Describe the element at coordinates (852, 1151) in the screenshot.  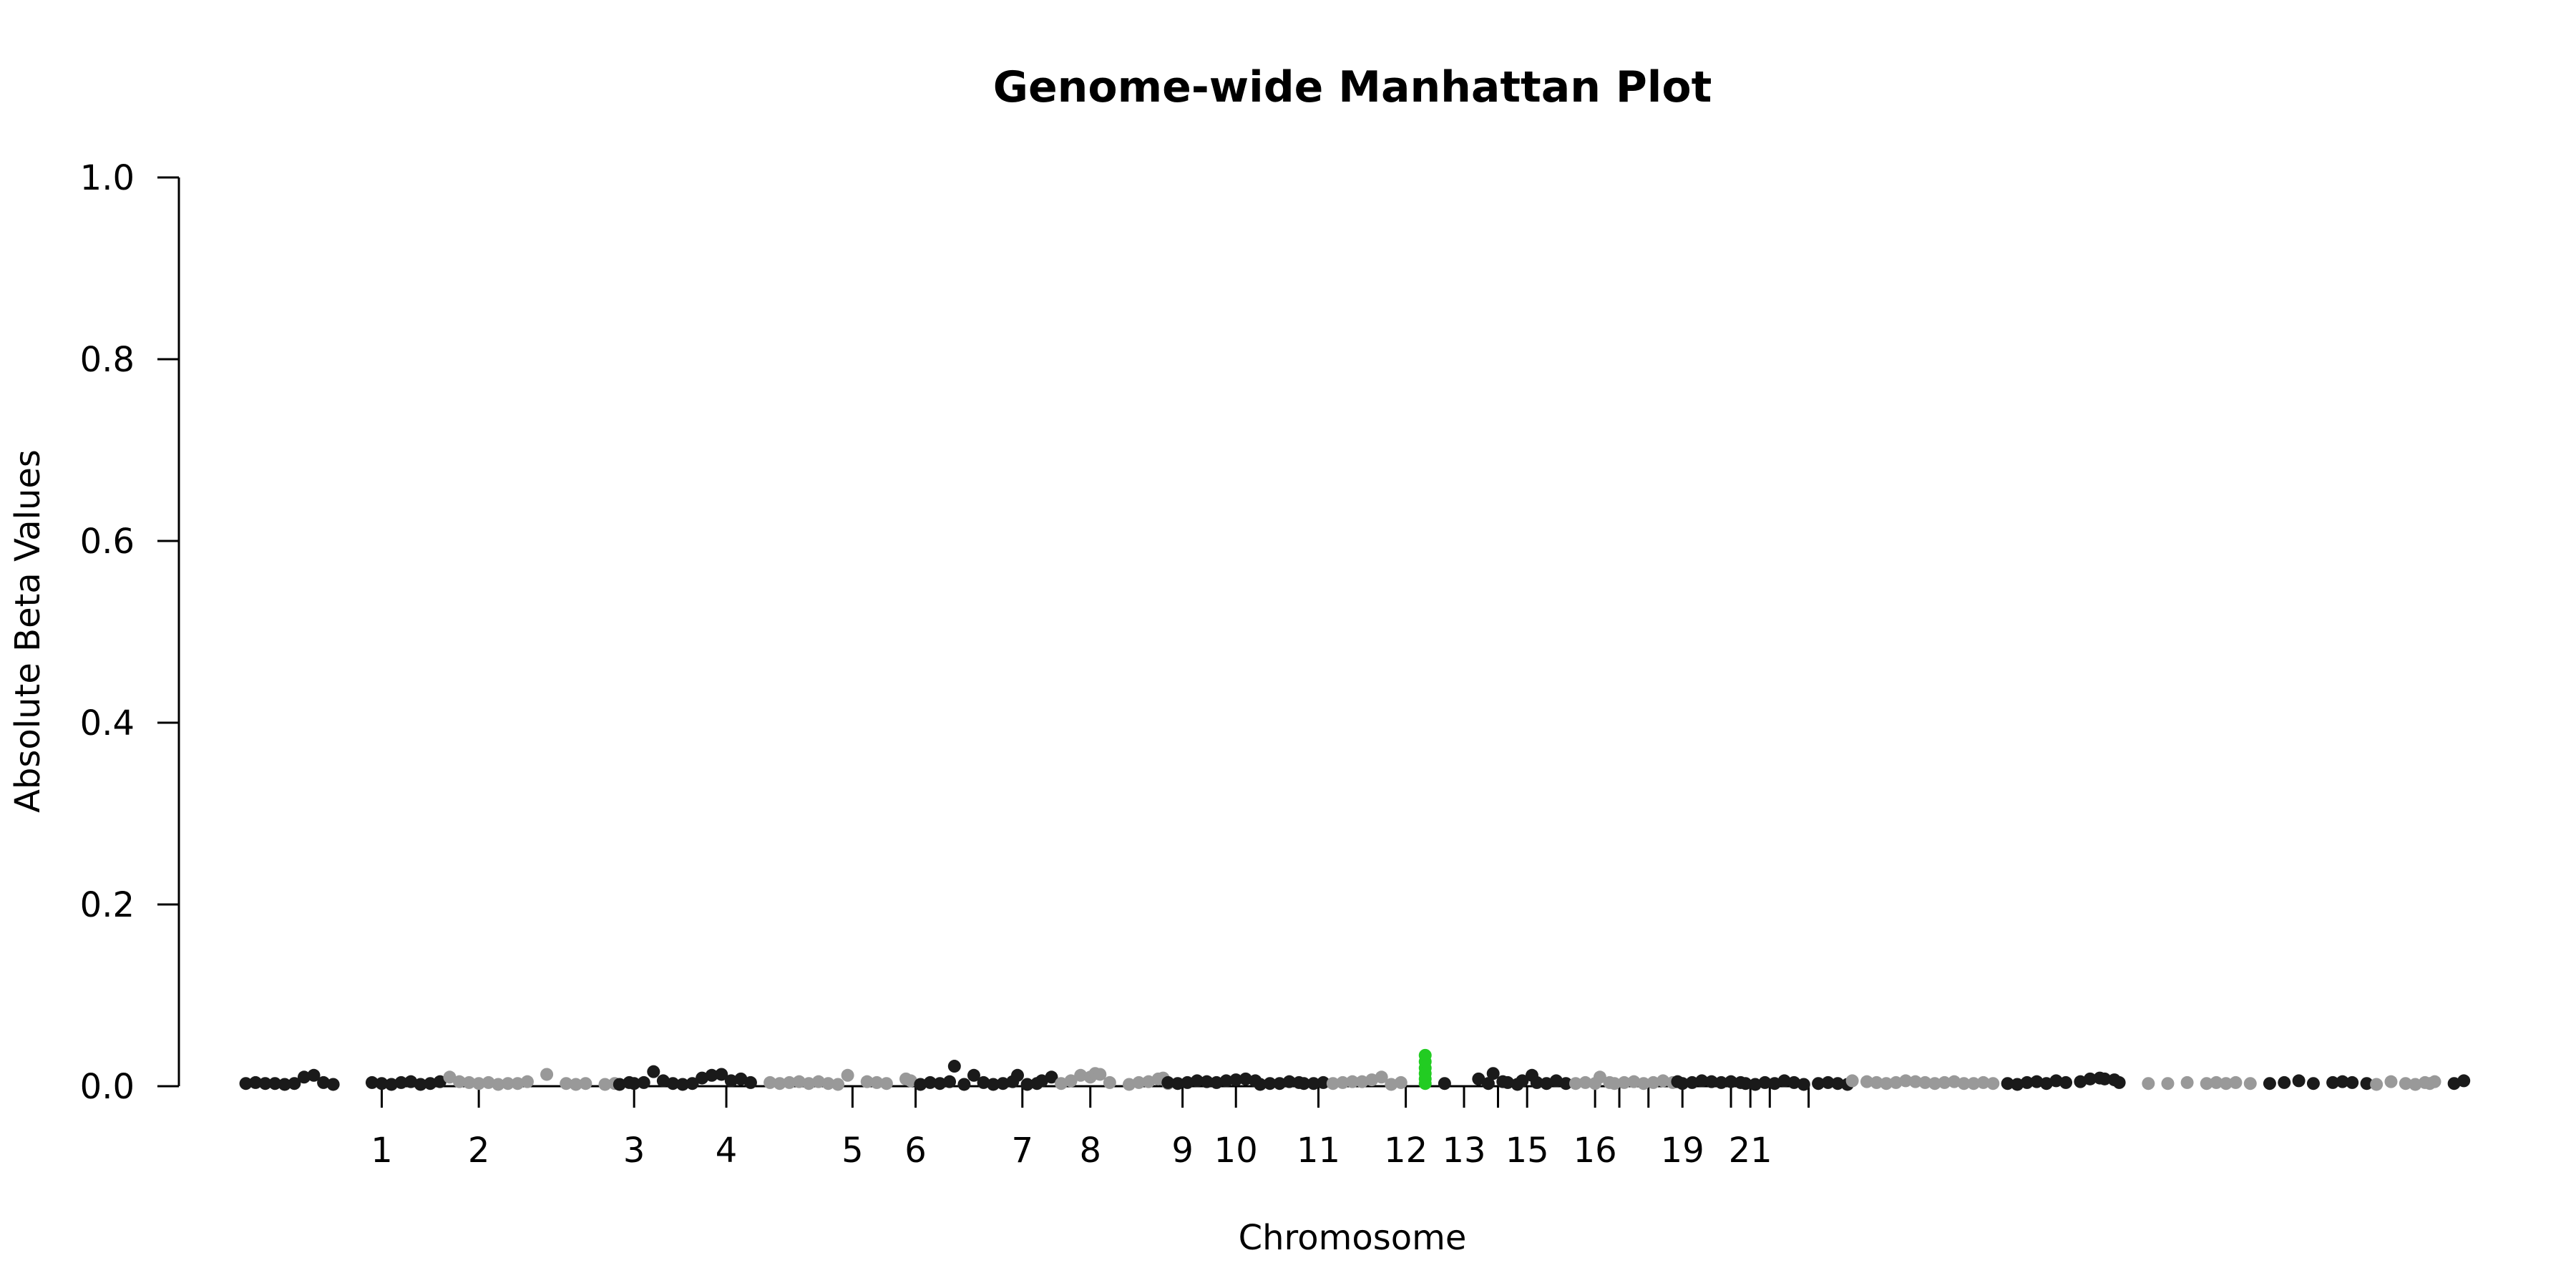
I see `x-tick-label: 5` at that location.